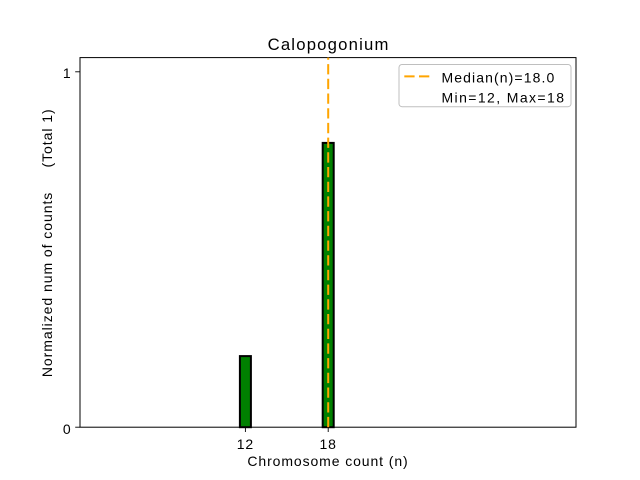 This screenshot has width=640, height=480. I want to click on svg-text: Calopogonium, so click(329, 44).